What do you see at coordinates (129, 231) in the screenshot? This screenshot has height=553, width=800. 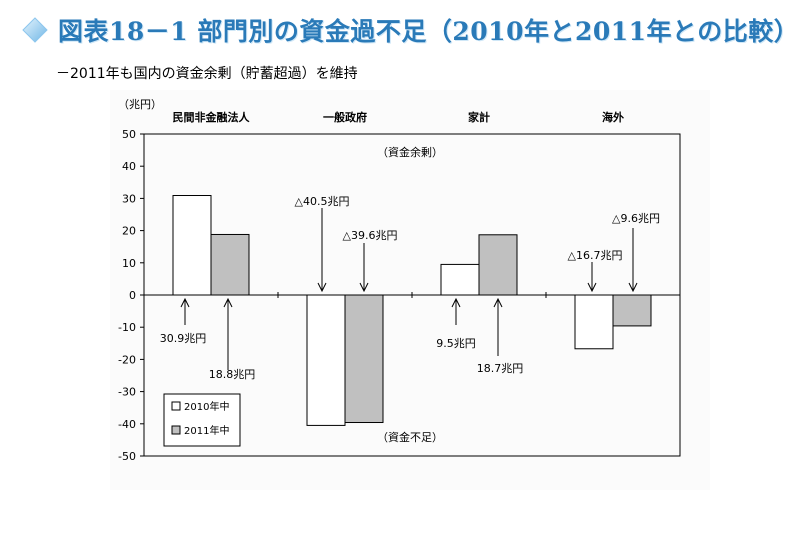 I see `y-tick-label: 20` at bounding box center [129, 231].